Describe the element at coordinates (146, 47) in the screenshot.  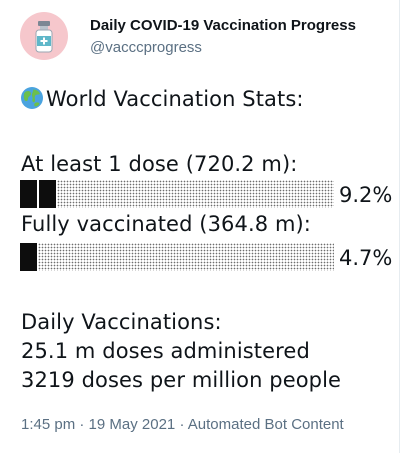
I see `account-handle: @vacccprogress` at that location.